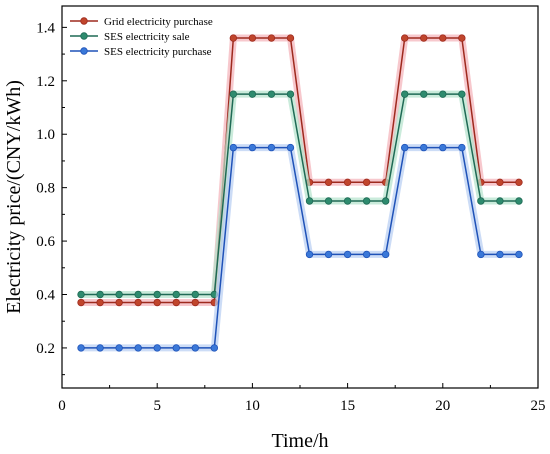 Image resolution: width=550 pixels, height=454 pixels. Describe the element at coordinates (14, 197) in the screenshot. I see `y-axis-title: Electricity price/(CNY/kWh)` at that location.